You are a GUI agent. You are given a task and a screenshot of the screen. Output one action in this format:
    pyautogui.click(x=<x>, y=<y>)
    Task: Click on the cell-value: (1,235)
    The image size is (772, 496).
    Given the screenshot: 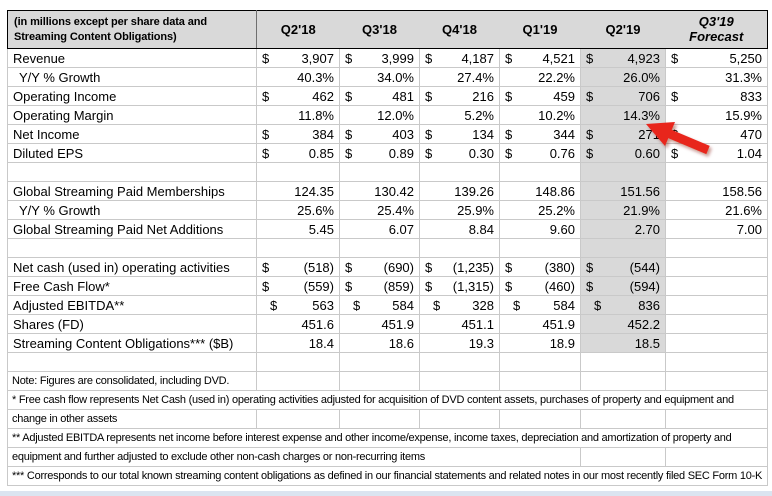 What is the action you would take?
    pyautogui.click(x=473, y=267)
    